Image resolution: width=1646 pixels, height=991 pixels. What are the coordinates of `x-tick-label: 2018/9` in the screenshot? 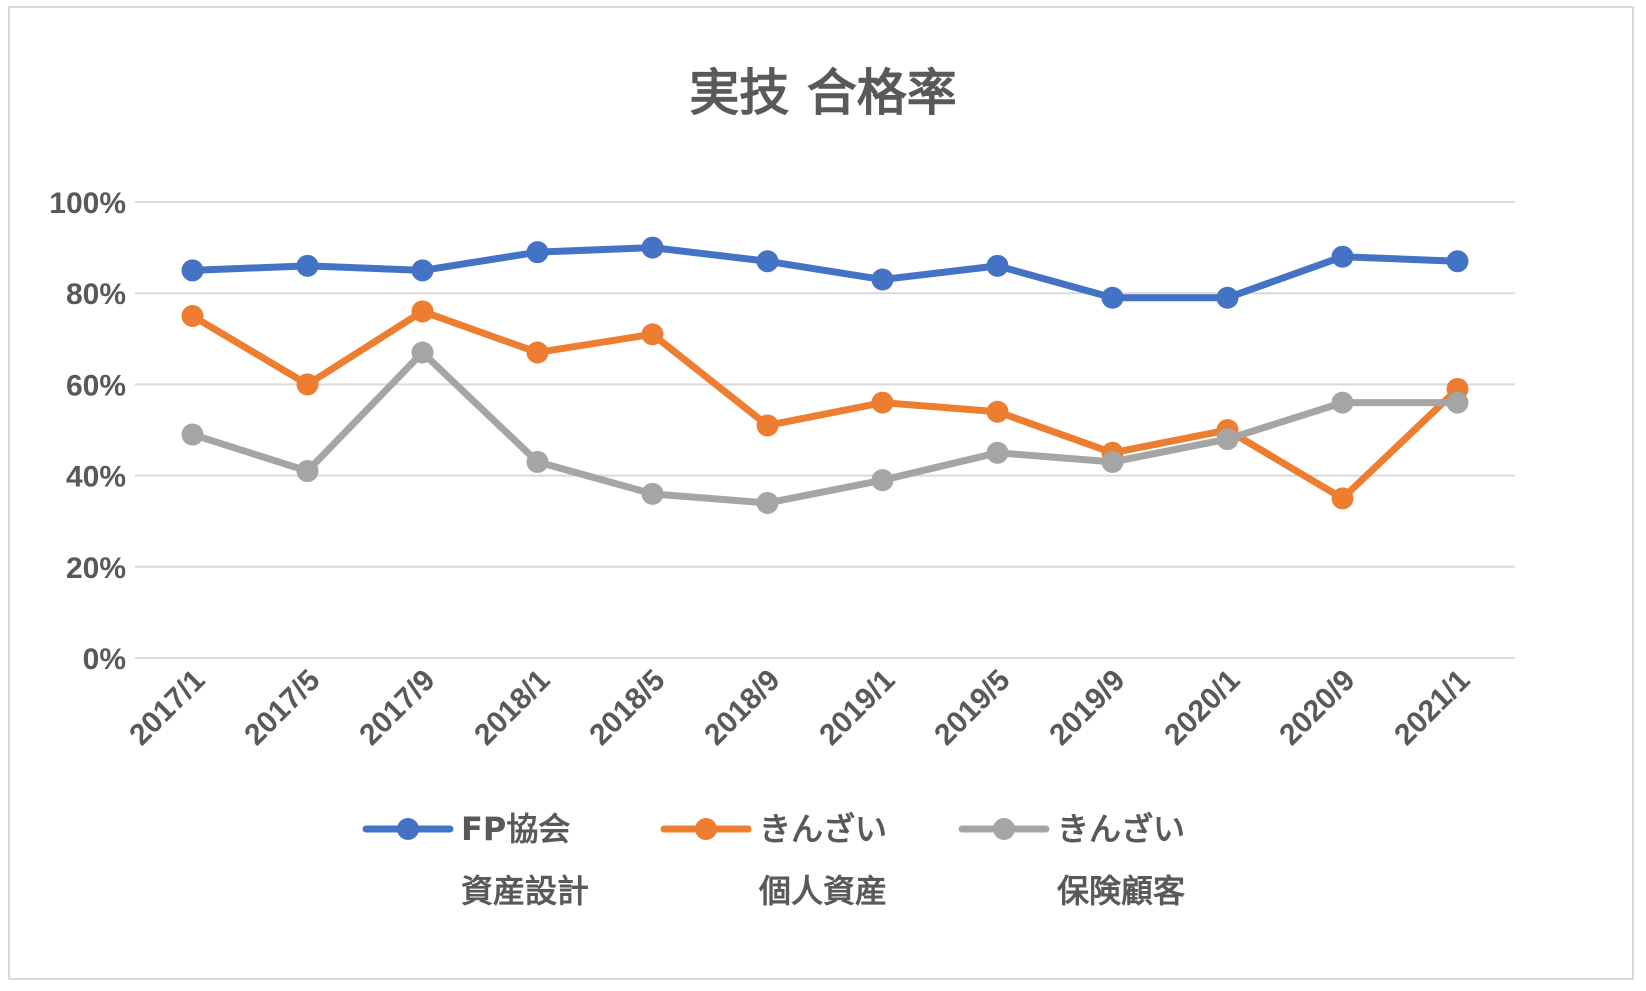 It's located at (742, 708).